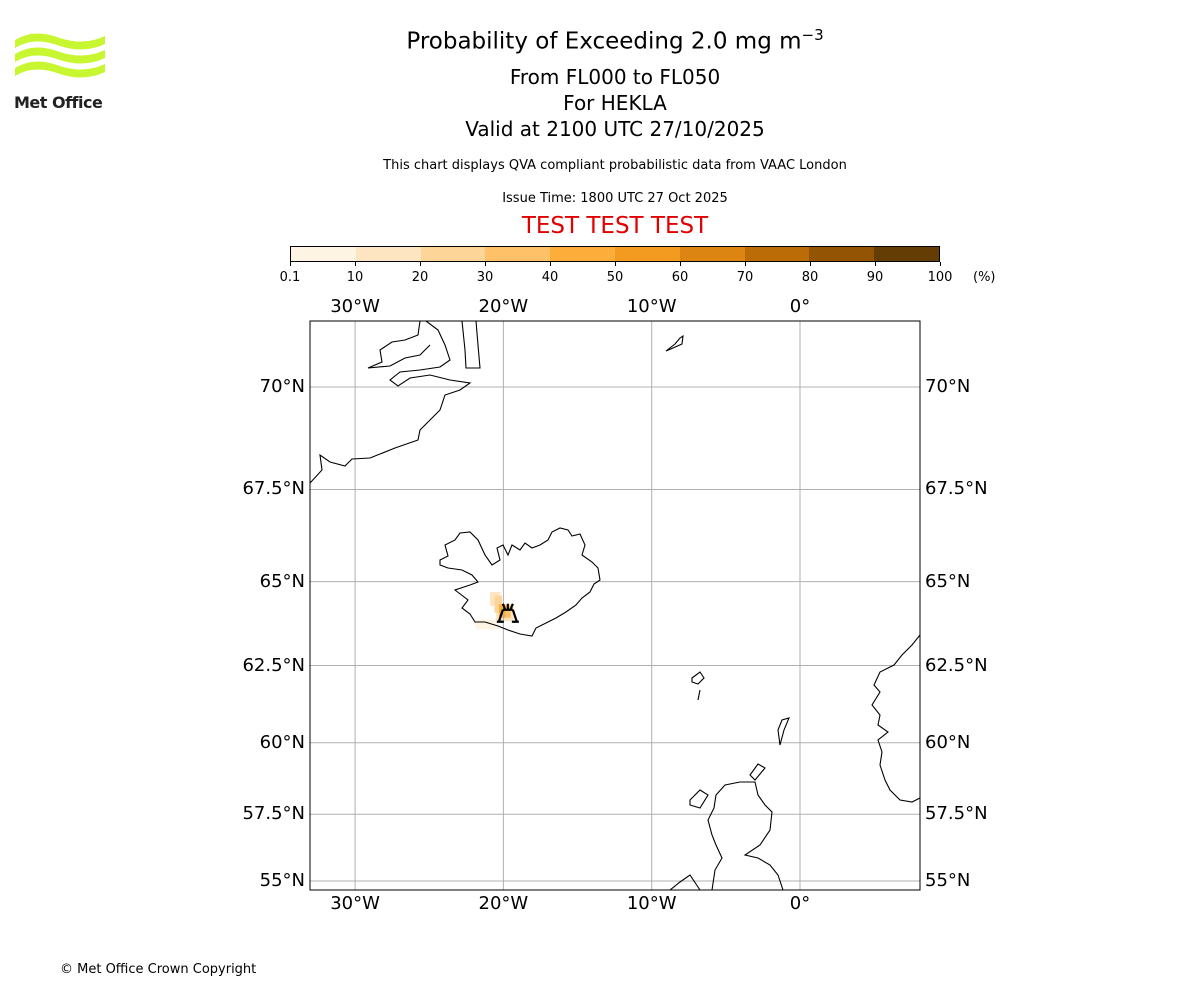 This screenshot has height=1000, width=1200. Describe the element at coordinates (520, 582) in the screenshot. I see `coastline-iceland` at that location.